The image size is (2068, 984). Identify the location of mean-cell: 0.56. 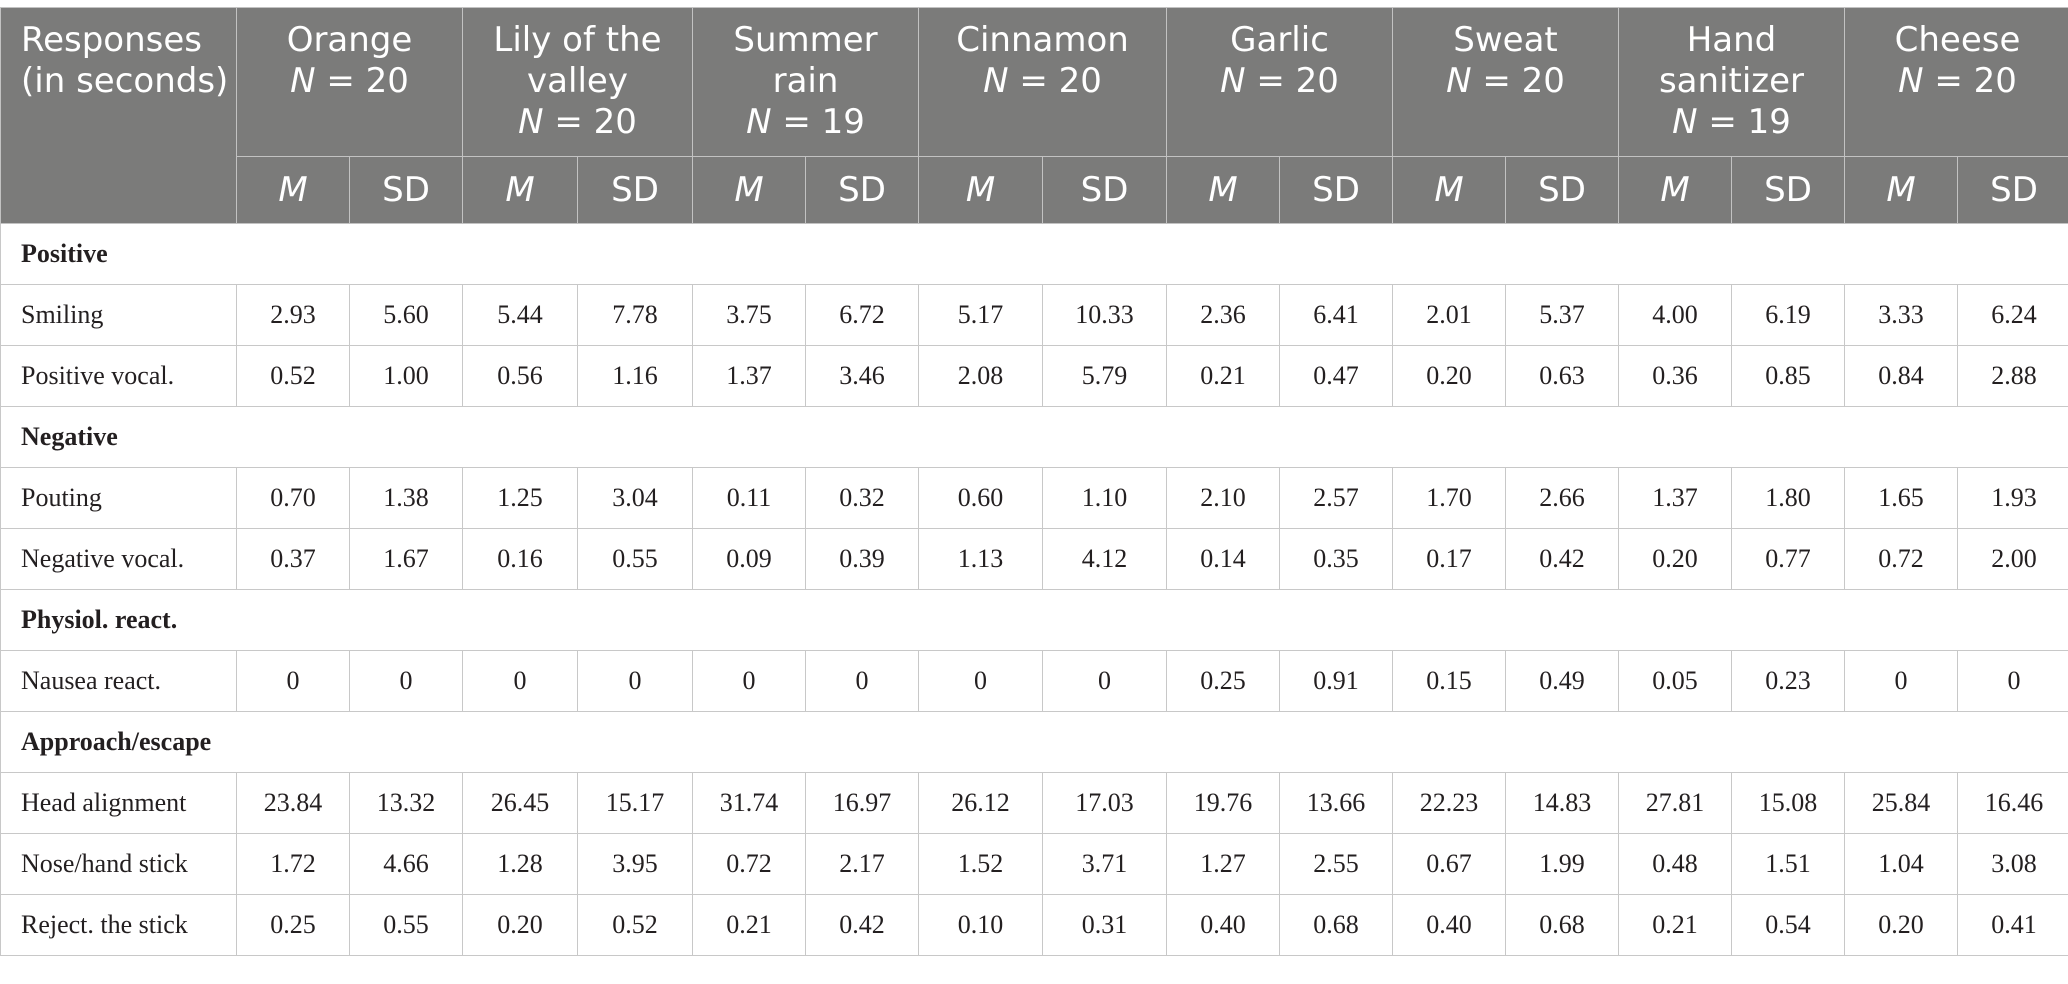
(520, 376).